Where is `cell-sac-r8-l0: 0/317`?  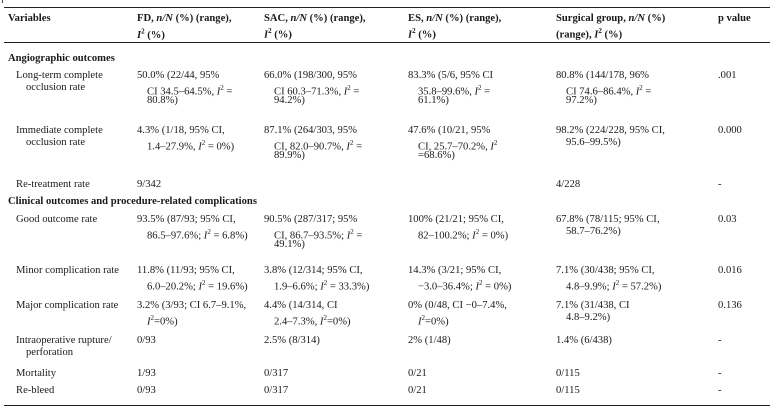
cell-sac-r8-l0: 0/317 is located at coordinates (276, 390).